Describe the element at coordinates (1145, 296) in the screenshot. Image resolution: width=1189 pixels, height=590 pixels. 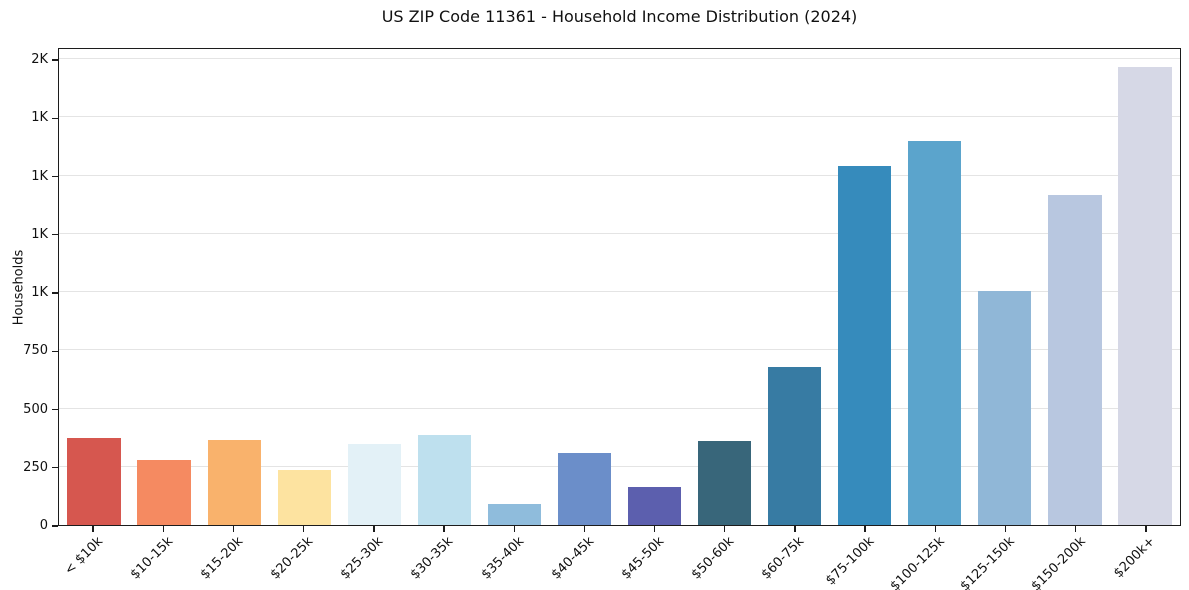
I see `bar-200k` at that location.